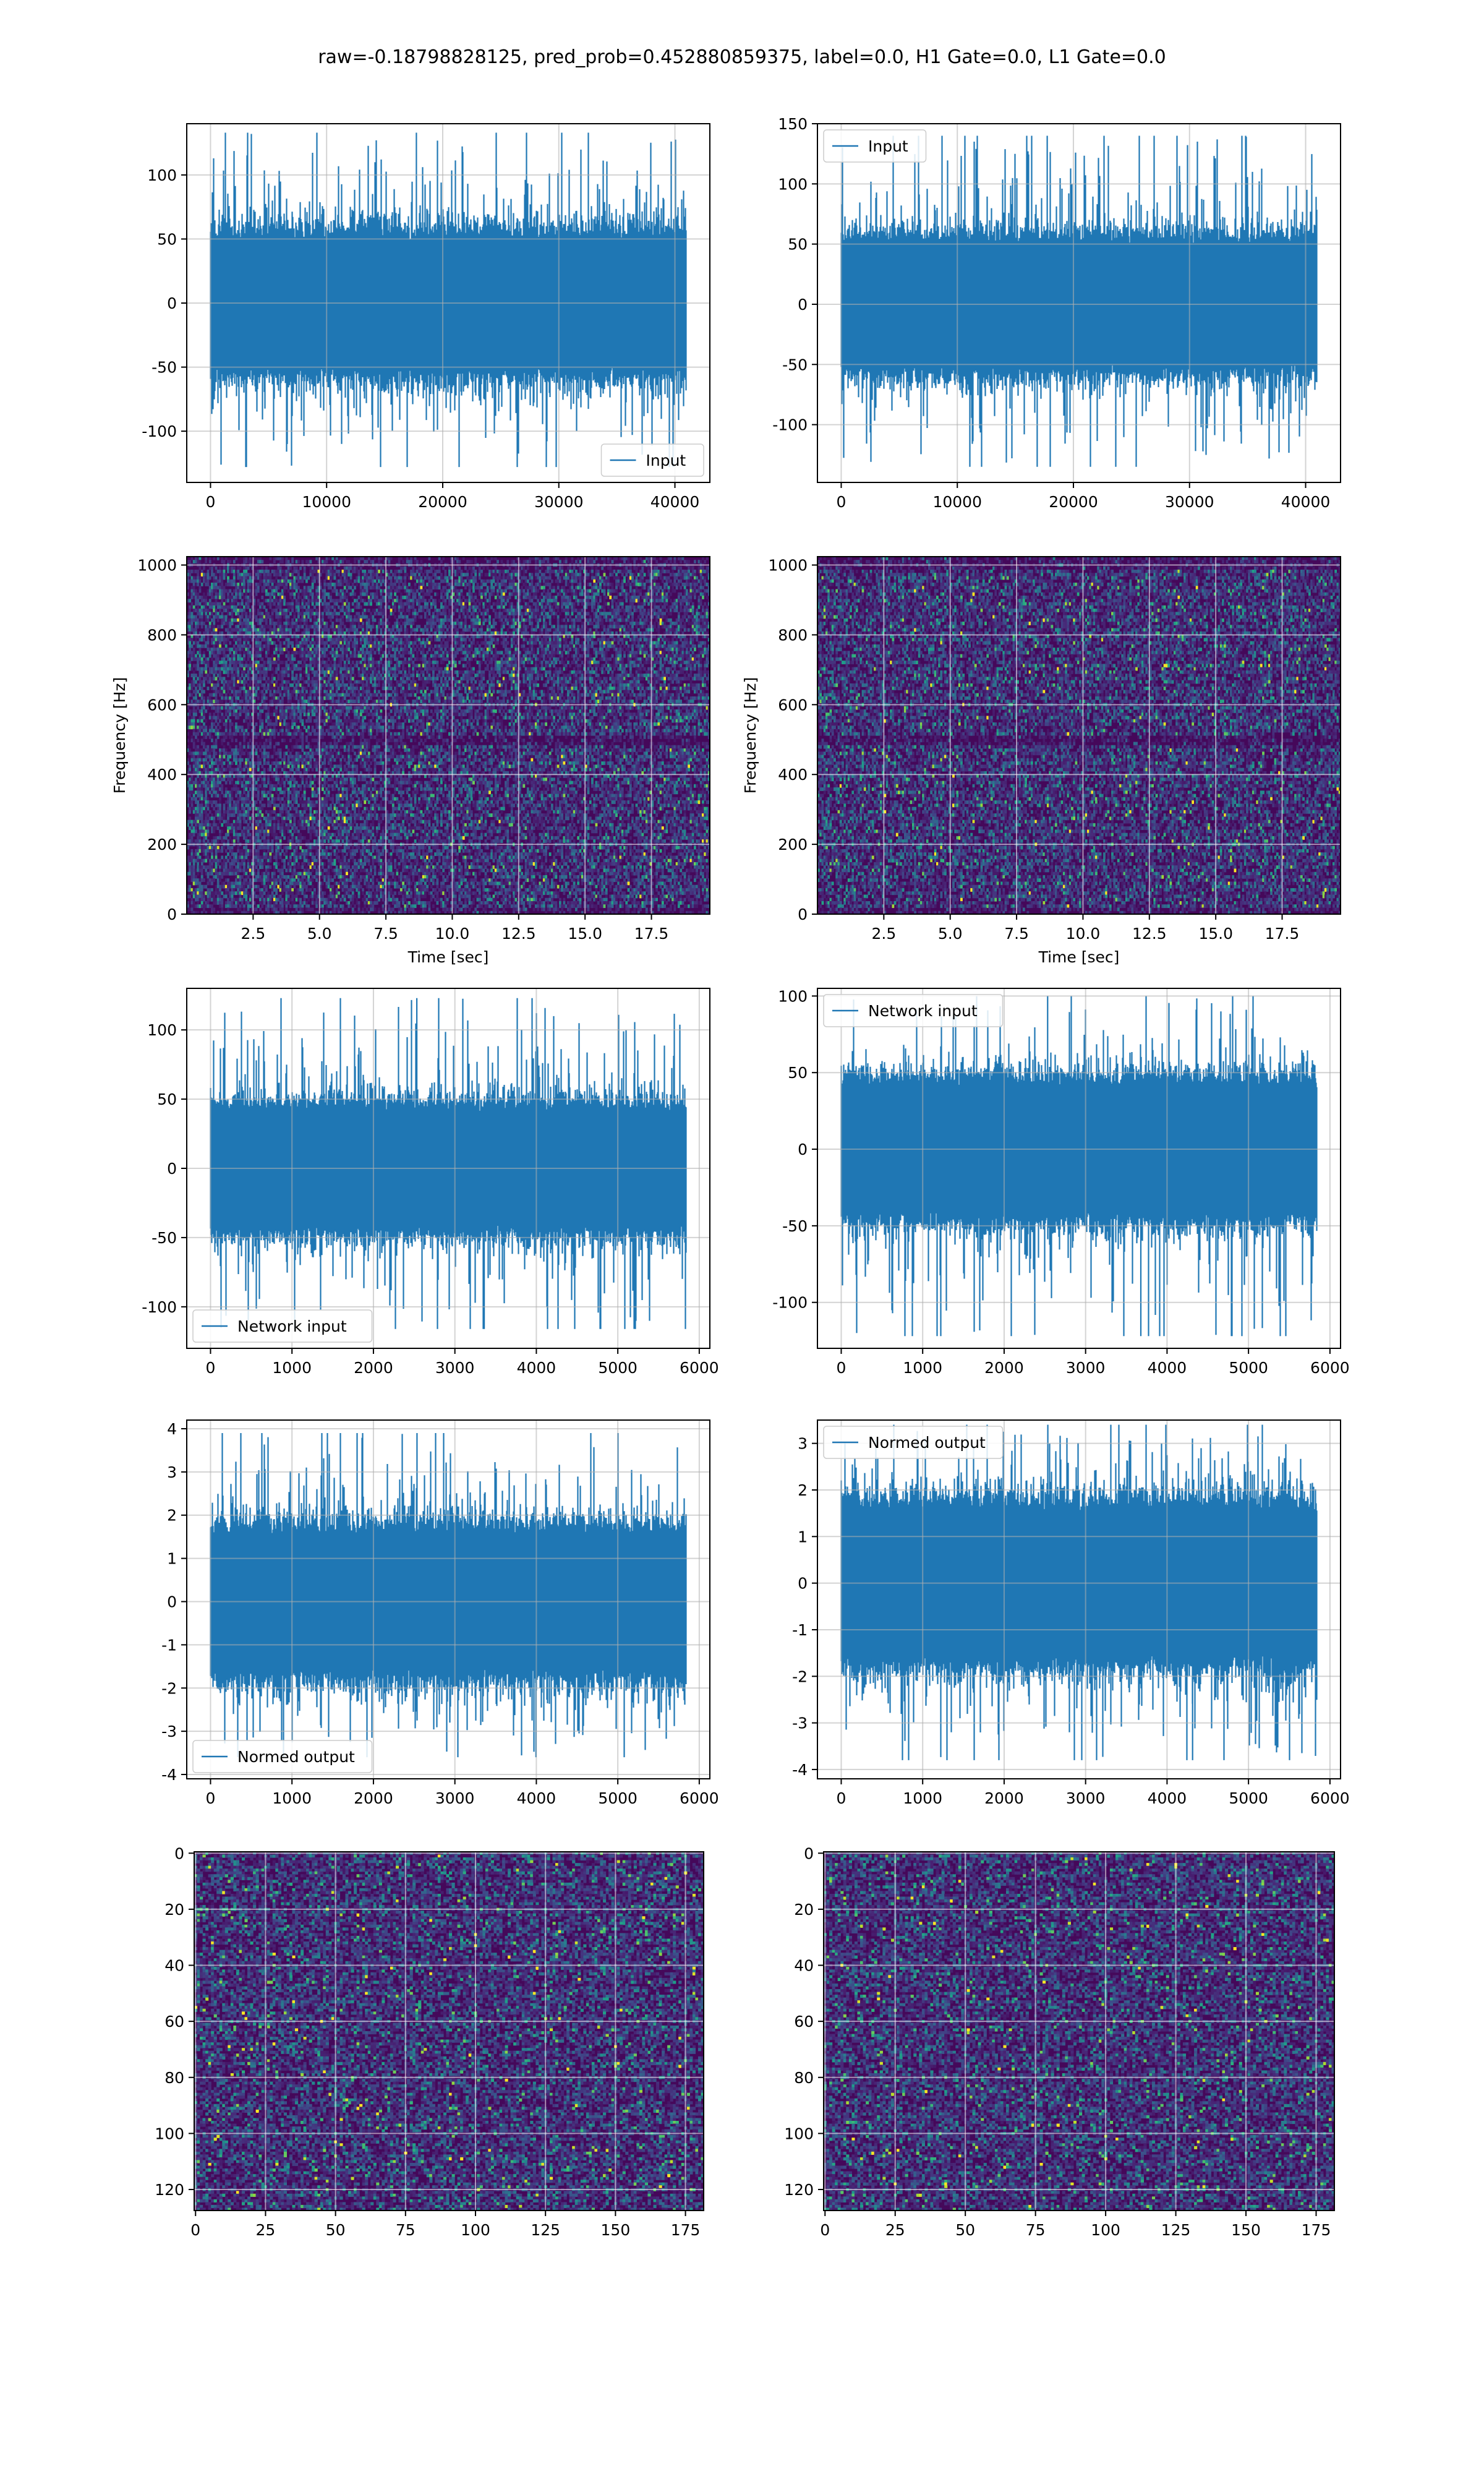 This screenshot has width=1484, height=2474. I want to click on x-tick-label: 20000, so click(1073, 502).